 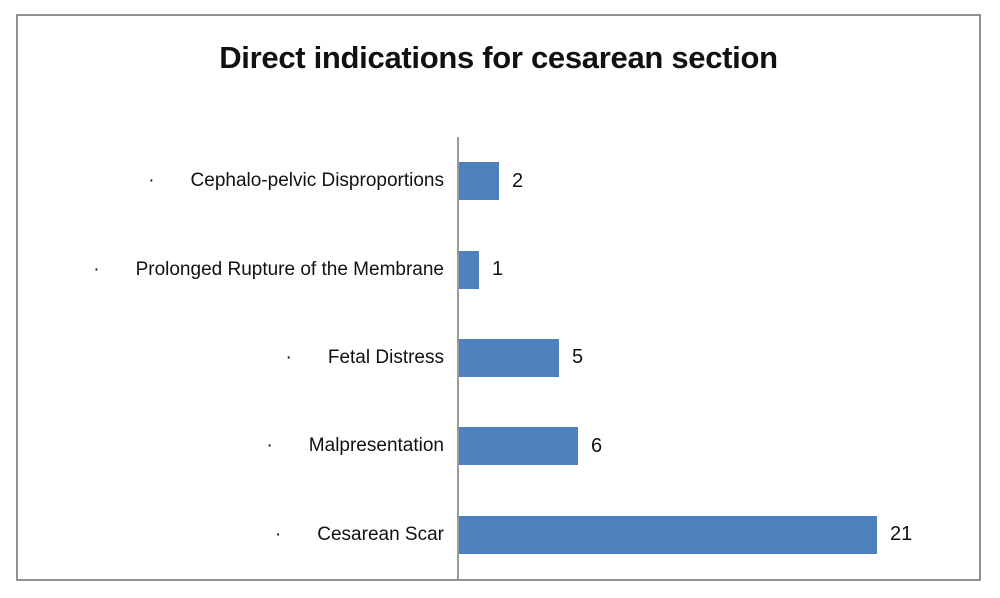 I want to click on category-label: Fetal Distress, so click(x=385, y=357).